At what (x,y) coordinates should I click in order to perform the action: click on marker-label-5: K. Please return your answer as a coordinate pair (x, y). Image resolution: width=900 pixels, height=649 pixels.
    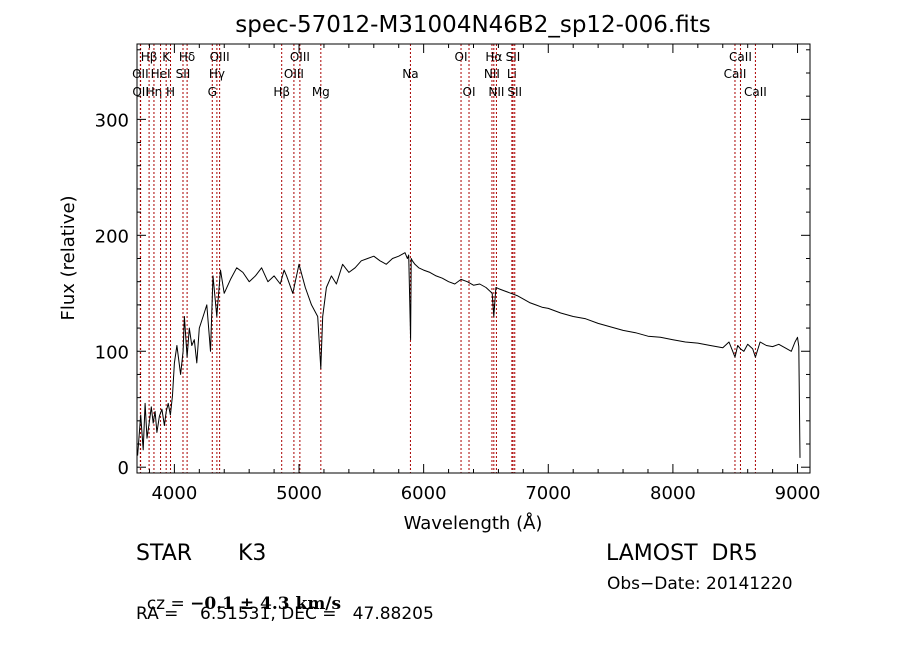
    Looking at the image, I should click on (166, 57).